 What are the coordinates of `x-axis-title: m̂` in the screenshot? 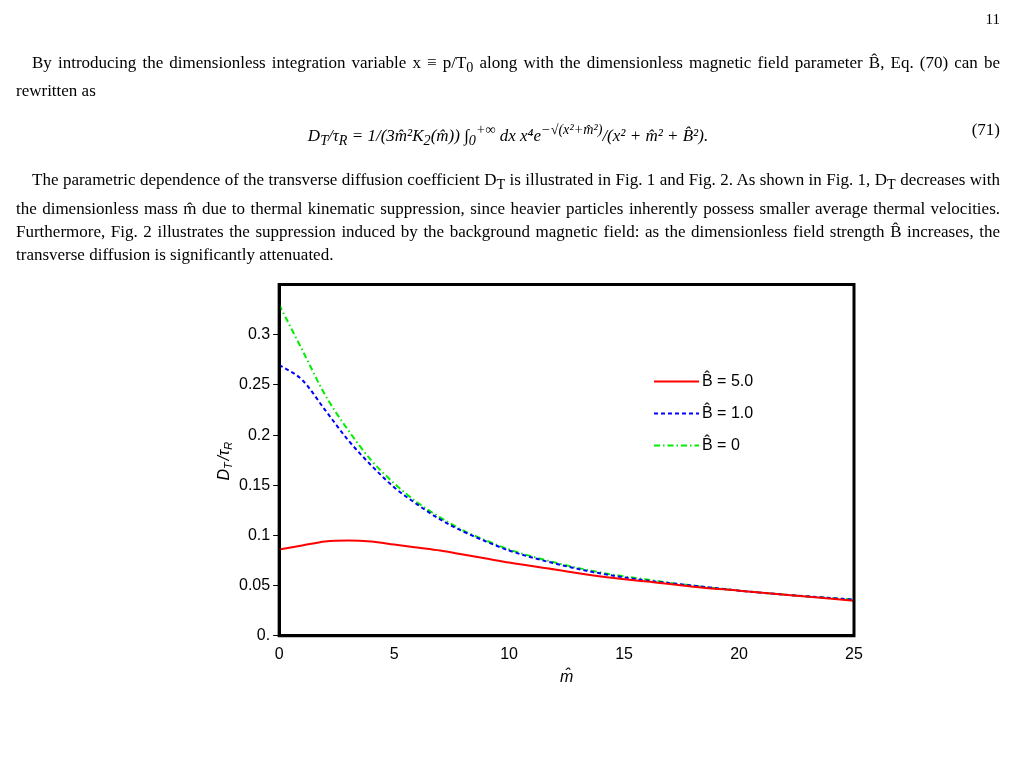 It's located at (566, 676).